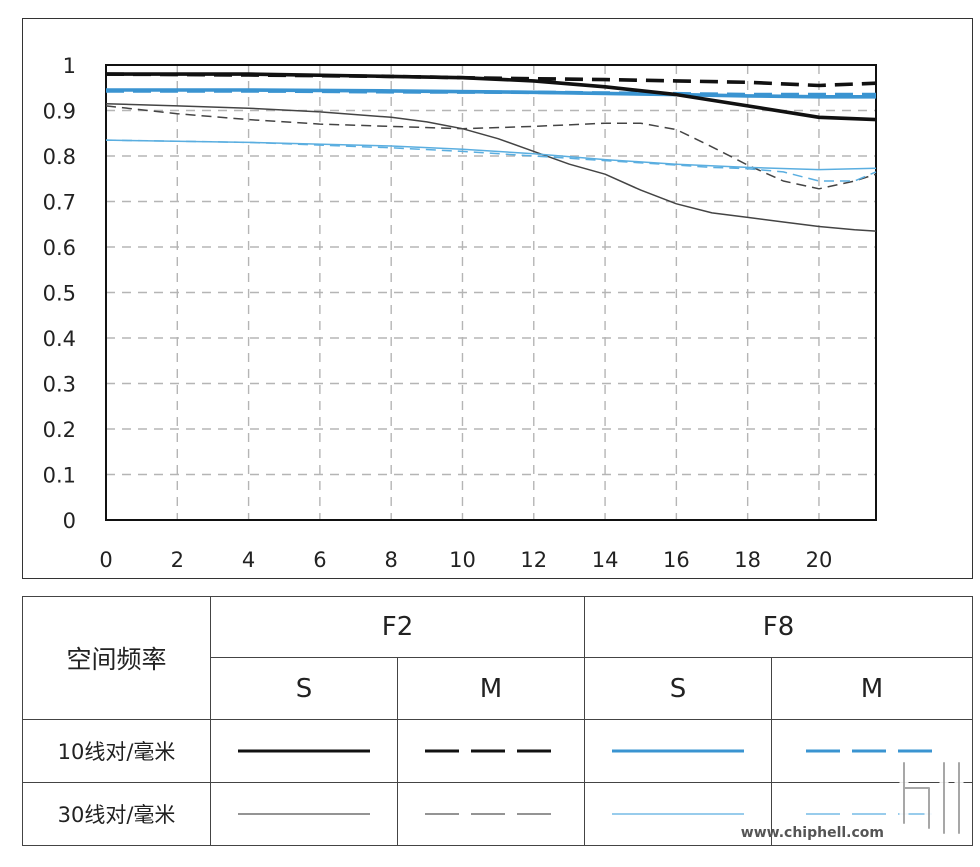 This screenshot has height=867, width=980. What do you see at coordinates (812, 833) in the screenshot?
I see `watermark-site-text: www.chiphell.com` at bounding box center [812, 833].